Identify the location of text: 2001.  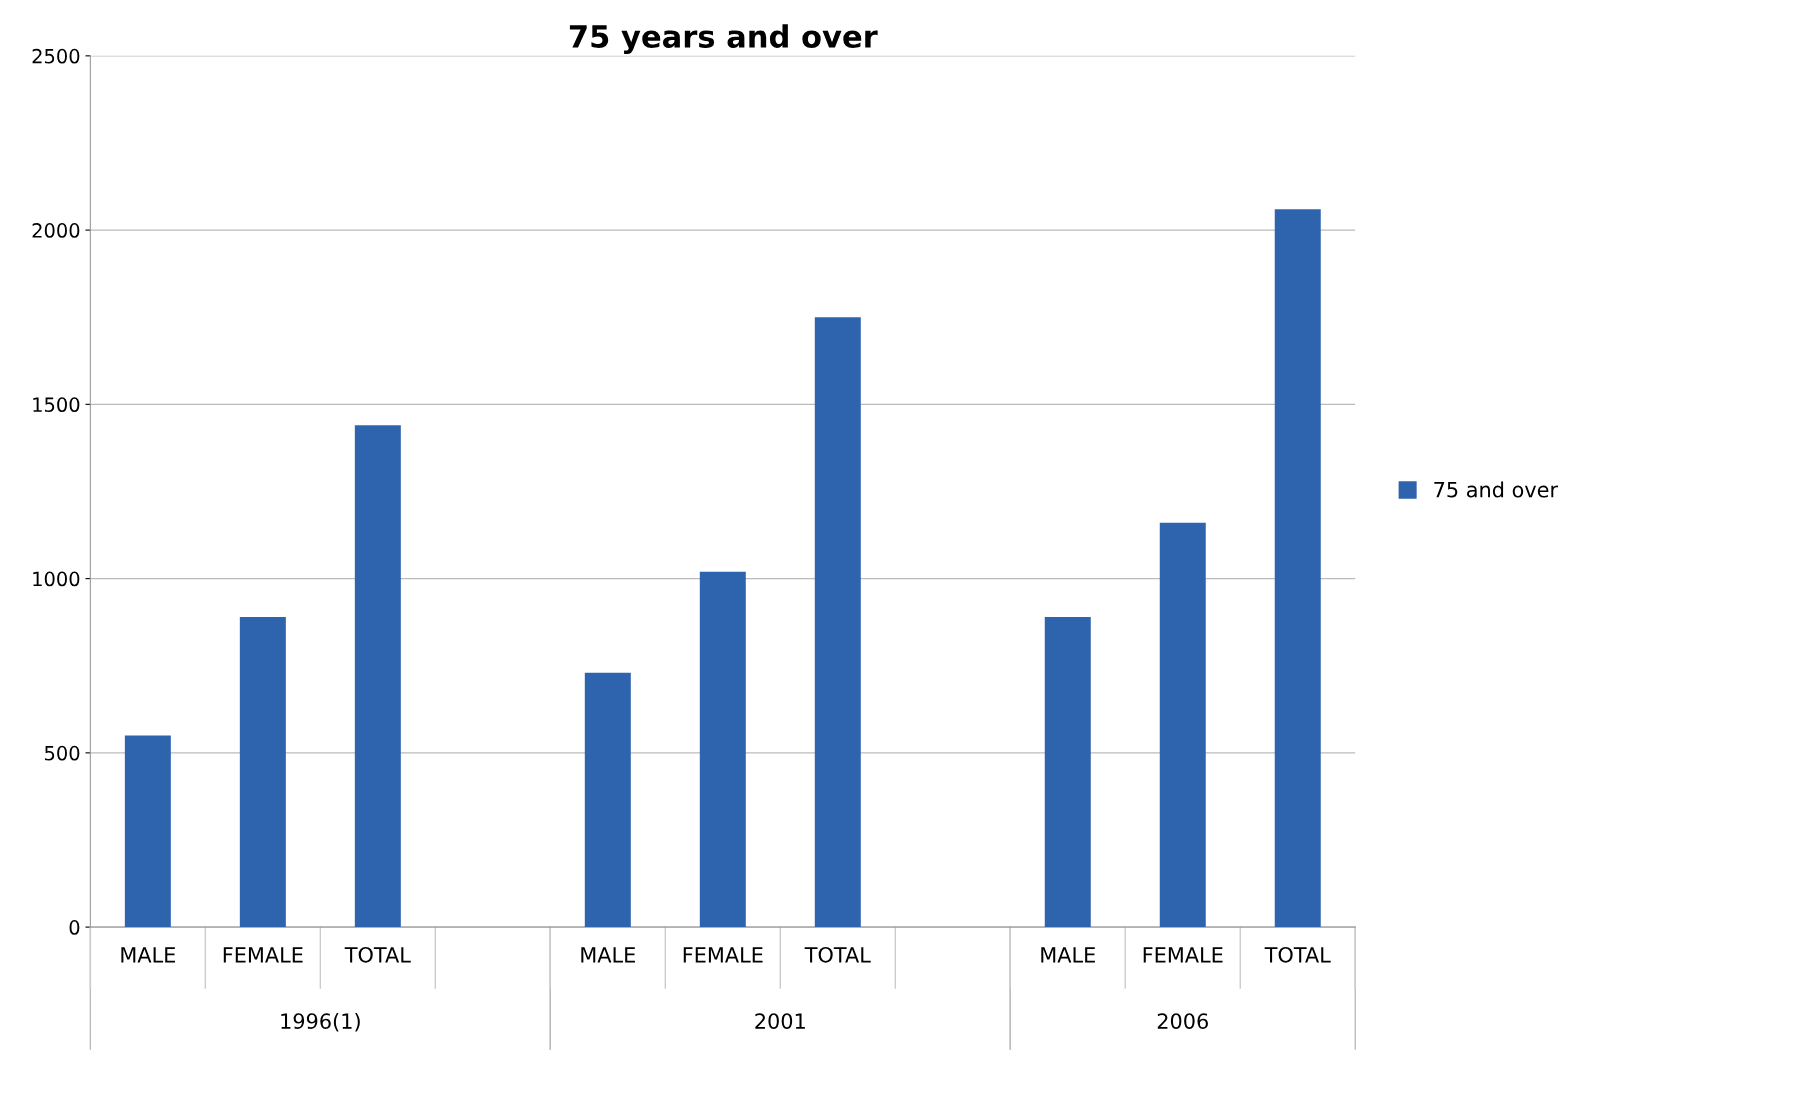
(780, 1021).